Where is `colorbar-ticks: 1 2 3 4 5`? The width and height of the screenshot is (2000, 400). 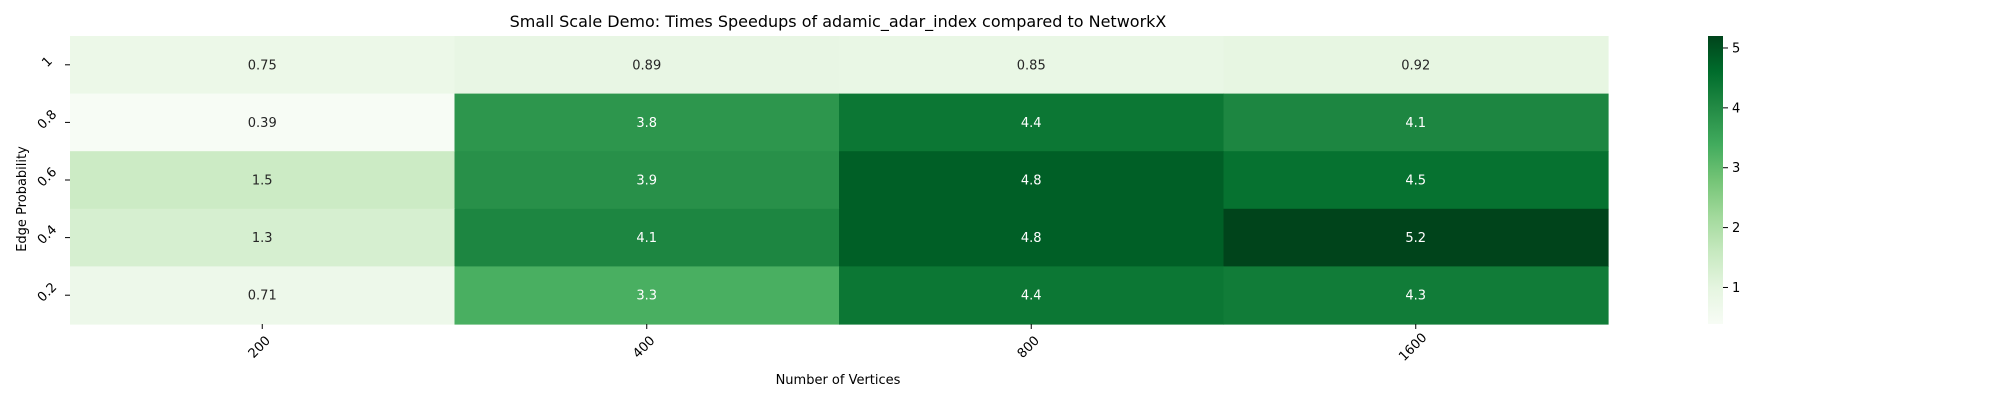
colorbar-ticks: 1 2 3 4 5 is located at coordinates (1731, 168).